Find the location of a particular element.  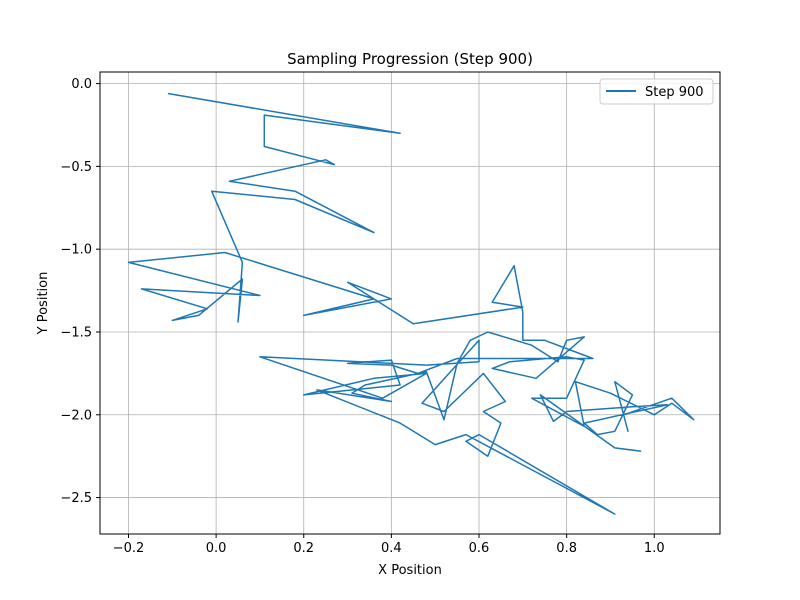

y-axis-title: Y Position is located at coordinates (43, 304).